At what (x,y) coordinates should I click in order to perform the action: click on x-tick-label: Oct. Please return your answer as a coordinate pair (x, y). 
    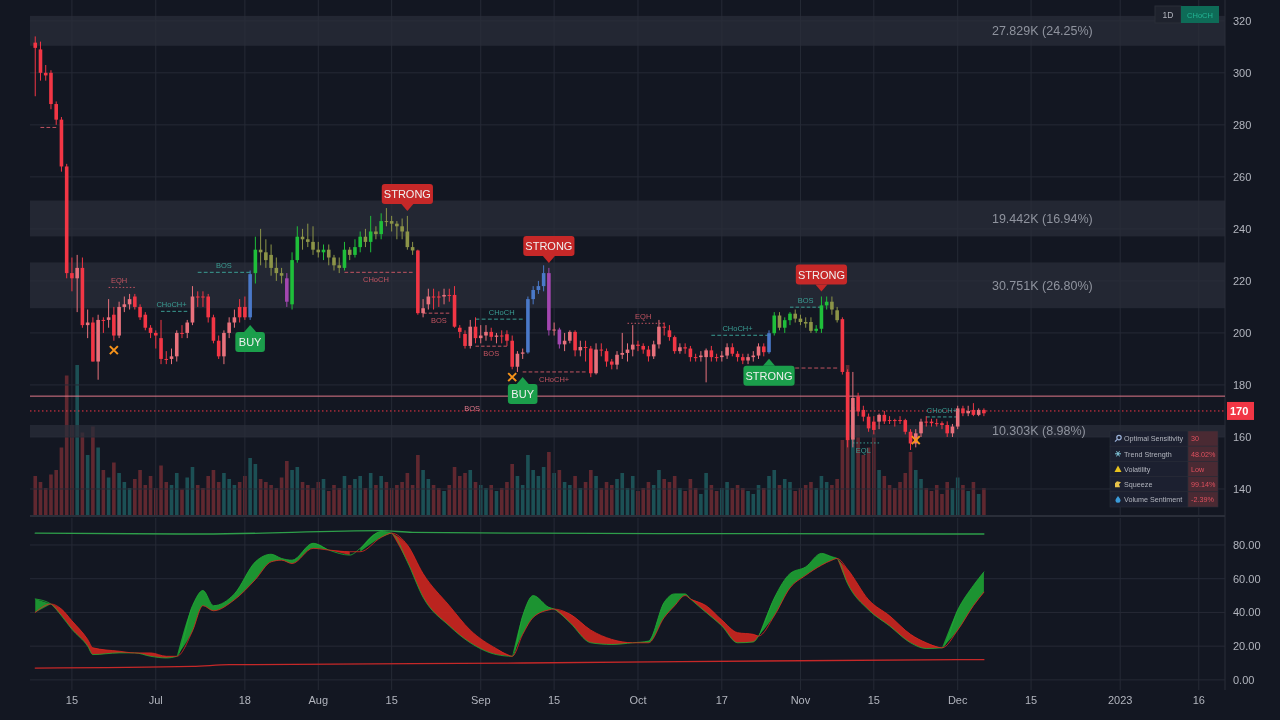
    Looking at the image, I should click on (638, 700).